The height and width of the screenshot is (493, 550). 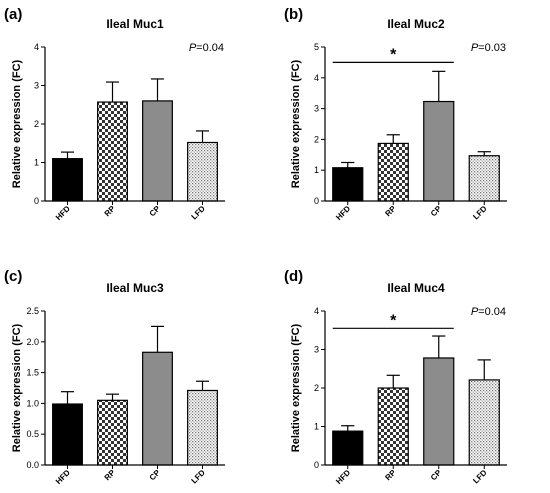 I want to click on y-tick-label: 0.5, so click(x=32, y=434).